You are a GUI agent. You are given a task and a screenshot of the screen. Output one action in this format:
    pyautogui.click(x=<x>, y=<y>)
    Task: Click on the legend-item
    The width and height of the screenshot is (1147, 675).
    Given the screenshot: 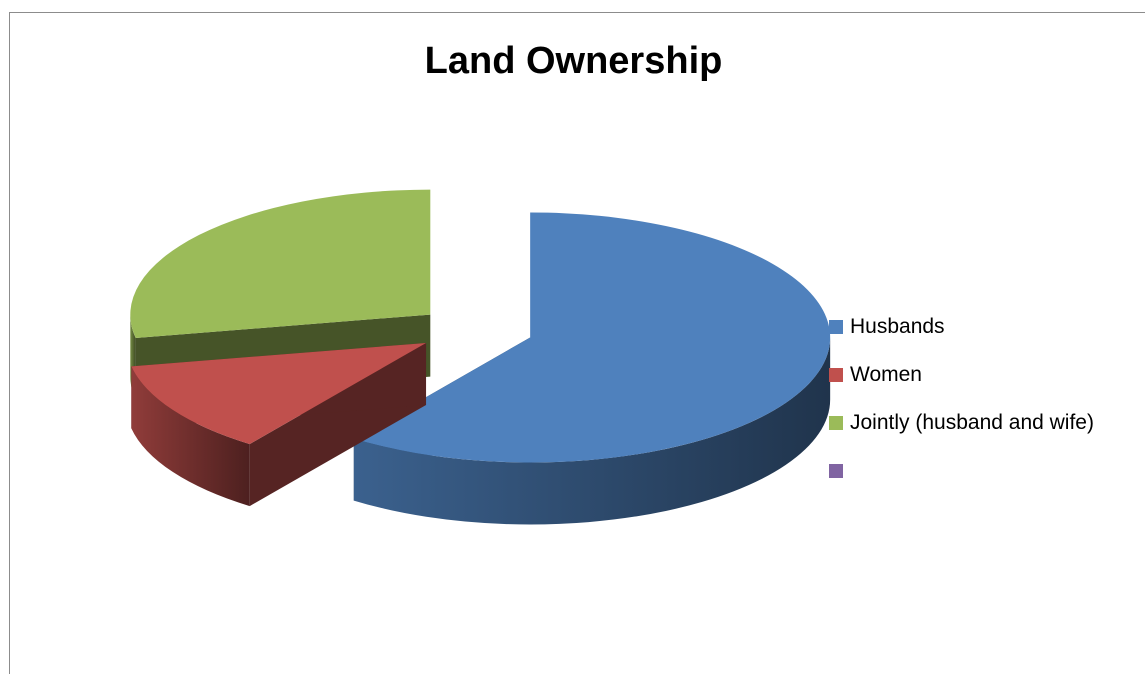 What is the action you would take?
    pyautogui.click(x=961, y=471)
    